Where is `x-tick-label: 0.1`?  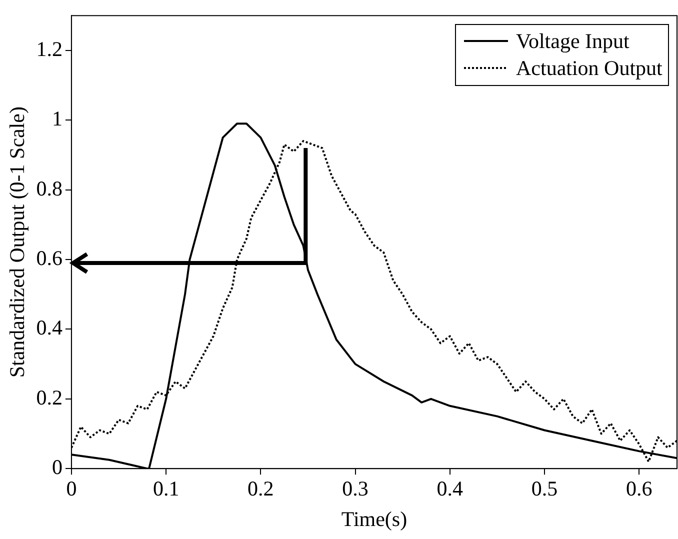
x-tick-label: 0.1 is located at coordinates (166, 488).